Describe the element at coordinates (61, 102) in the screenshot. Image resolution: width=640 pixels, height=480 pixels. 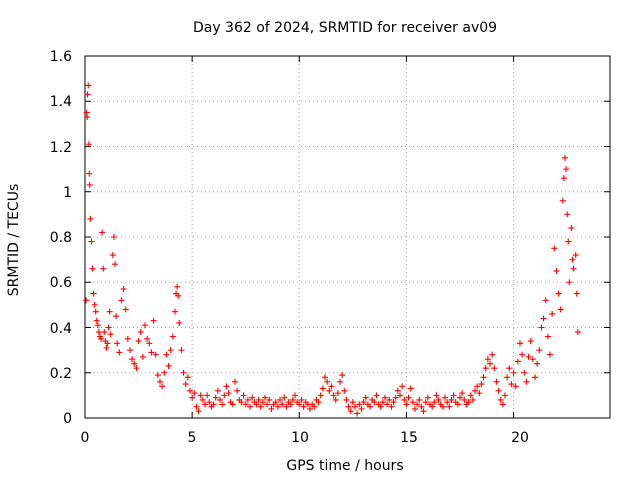
I see `y-tick-label: 1.4` at that location.